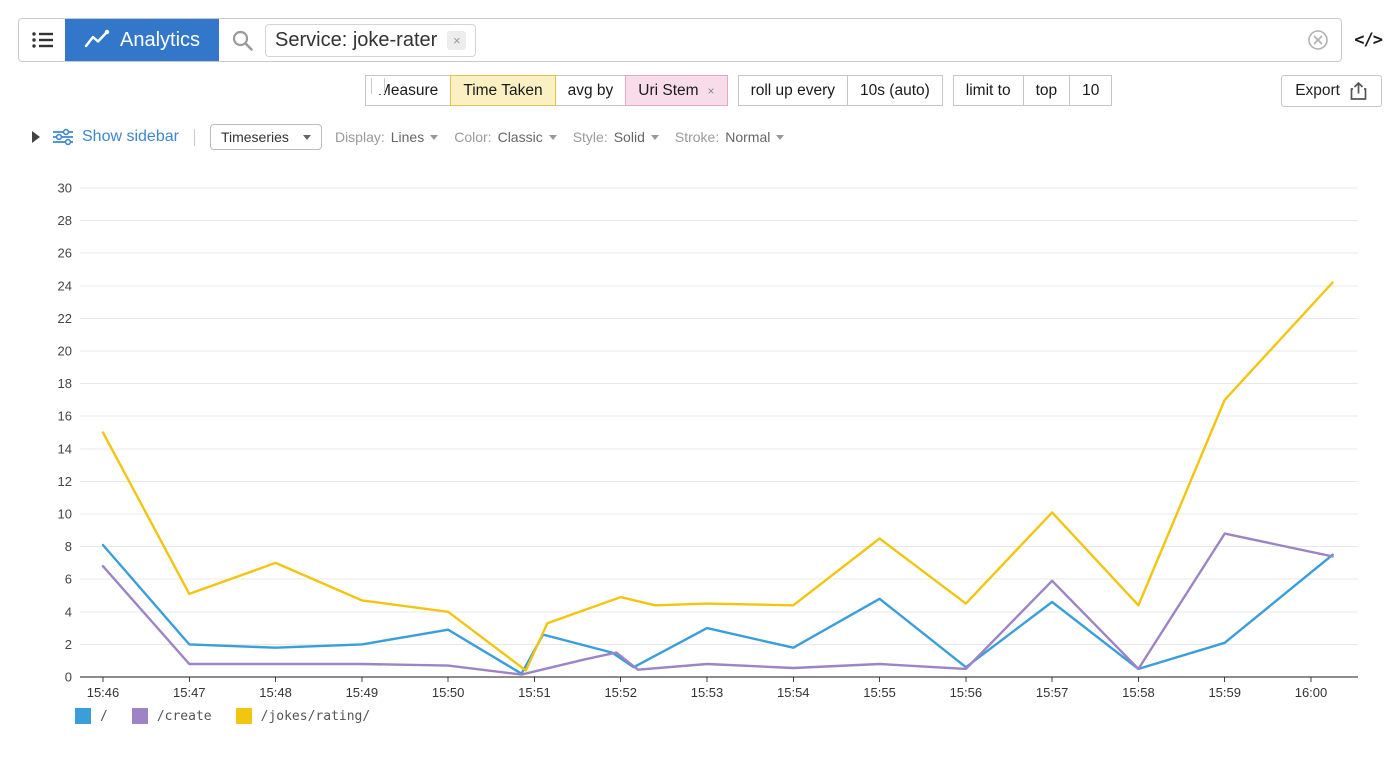 Image resolution: width=1400 pixels, height=768 pixels. Describe the element at coordinates (68, 644) in the screenshot. I see `svg-text: 2` at that location.